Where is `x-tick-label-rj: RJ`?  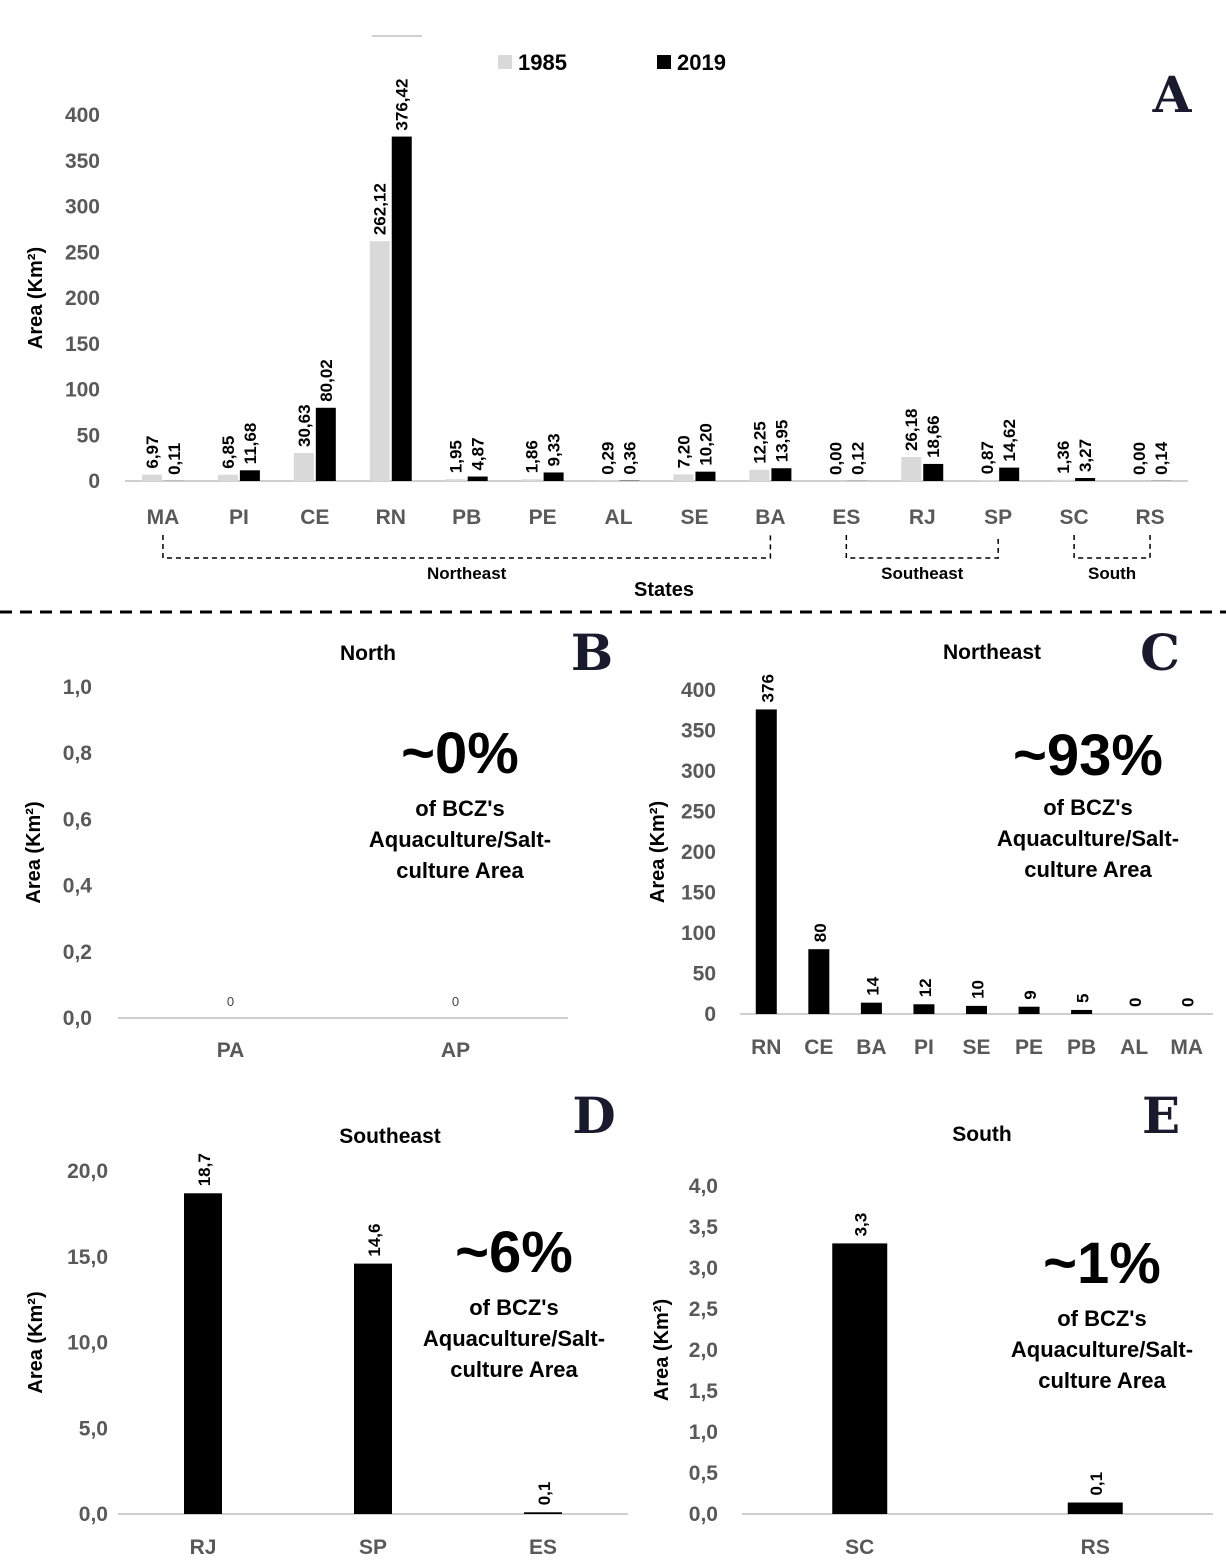
x-tick-label-rj: RJ is located at coordinates (922, 517).